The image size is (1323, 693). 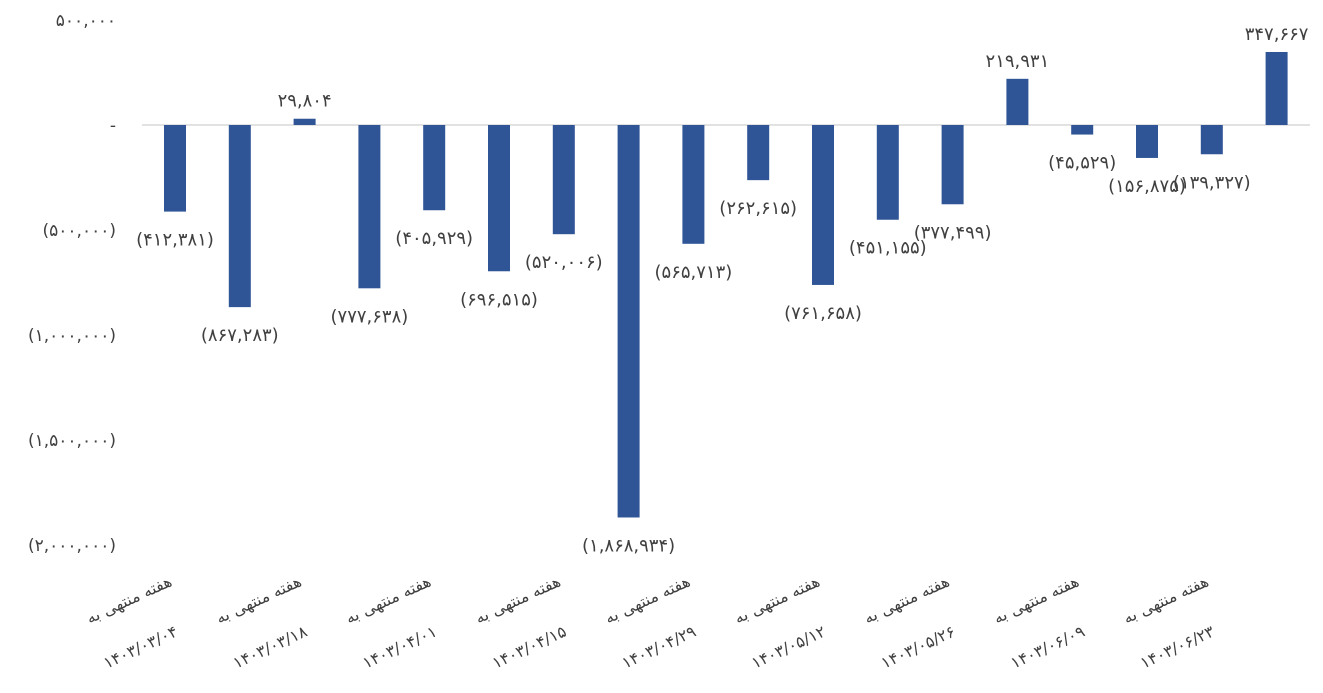 What do you see at coordinates (1018, 61) in the screenshot?
I see `data-label: ۲۱۹,۹۳۱` at bounding box center [1018, 61].